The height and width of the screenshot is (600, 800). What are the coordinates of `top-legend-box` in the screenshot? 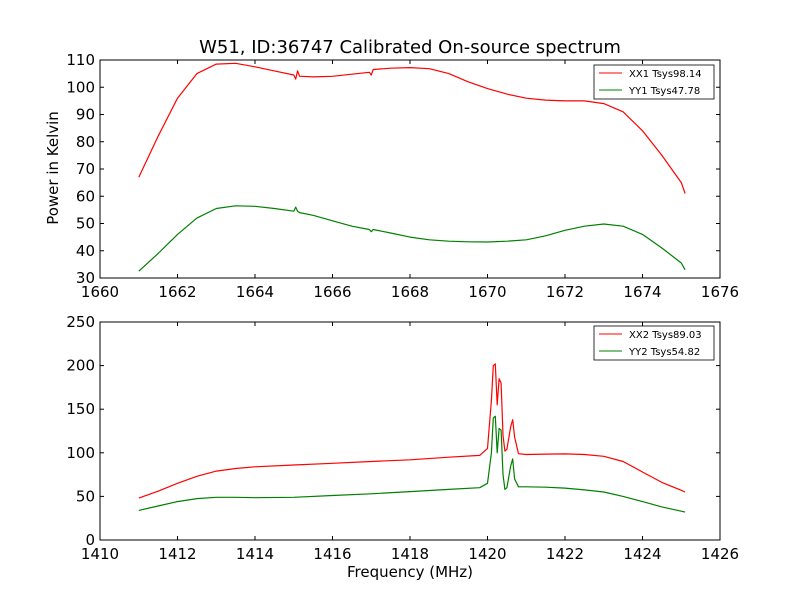 It's located at (654, 82).